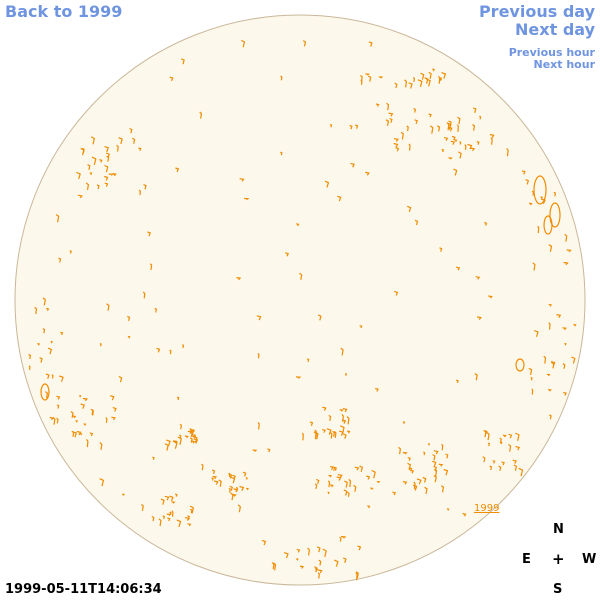 This screenshot has width=600, height=600. I want to click on previous-hour-link: Previous hour, so click(551, 52).